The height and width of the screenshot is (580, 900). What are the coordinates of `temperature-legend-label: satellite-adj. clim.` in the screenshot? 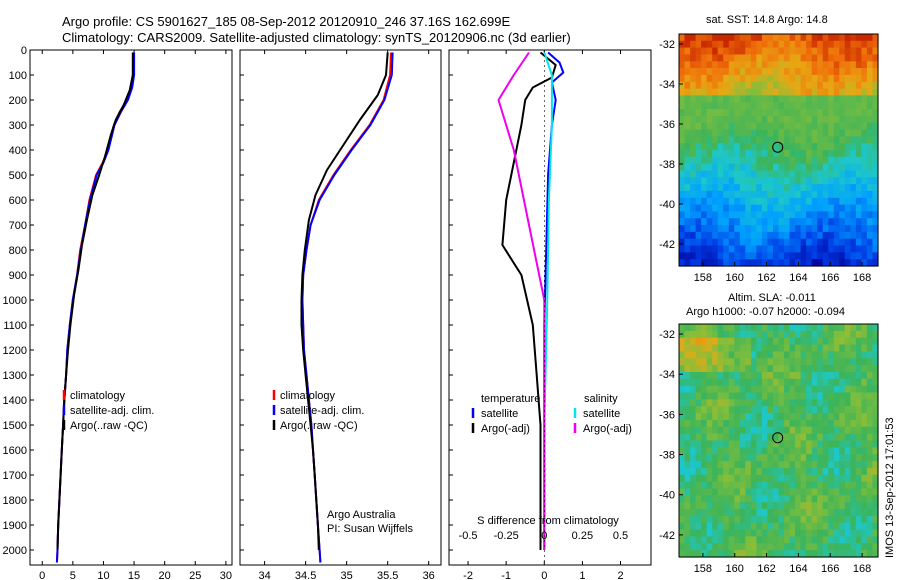 It's located at (112, 411).